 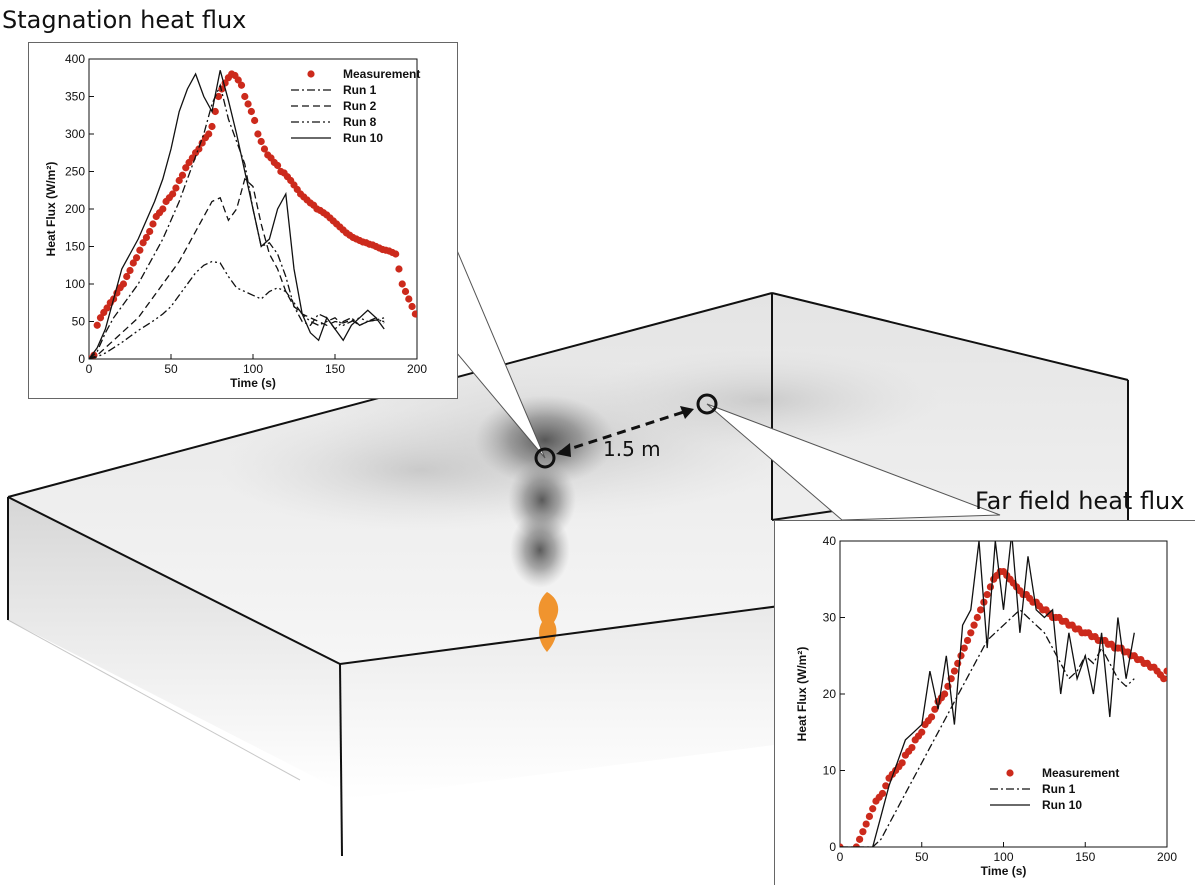 I want to click on arrowhead-left, so click(x=563, y=450).